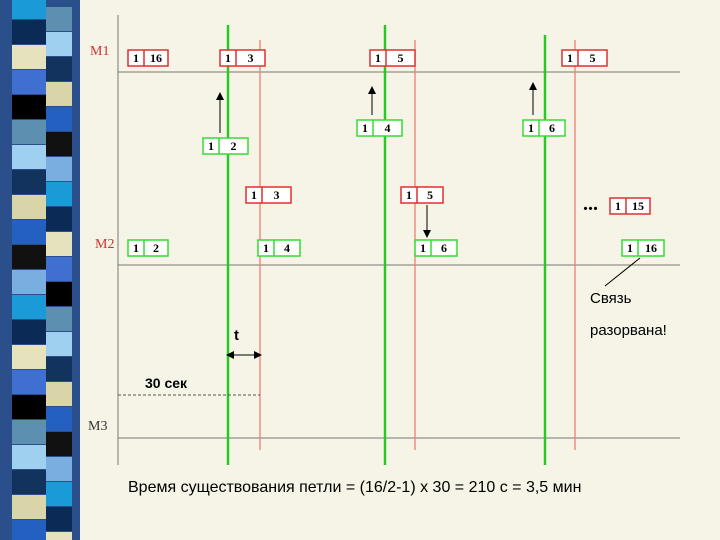  What do you see at coordinates (236, 335) in the screenshot?
I see `t-label: t` at bounding box center [236, 335].